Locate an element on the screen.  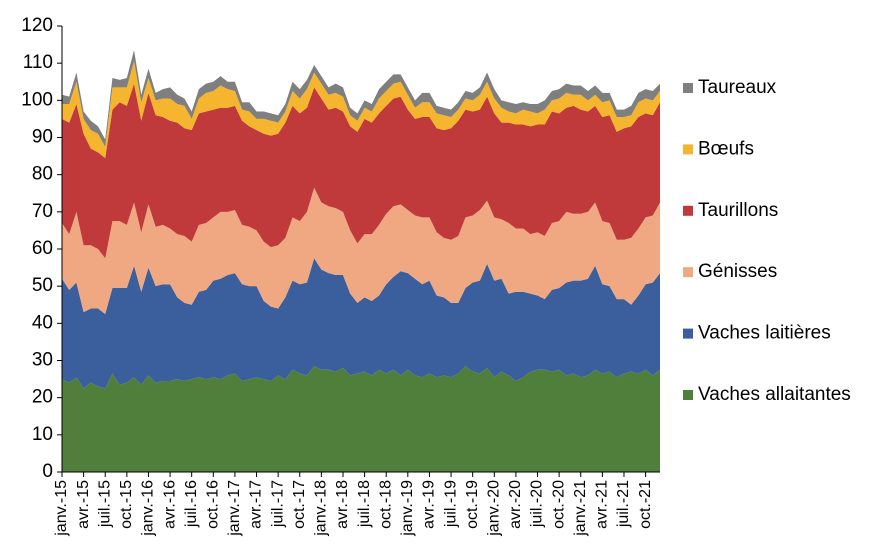
y-tick-label: 120 is located at coordinates (37, 25).